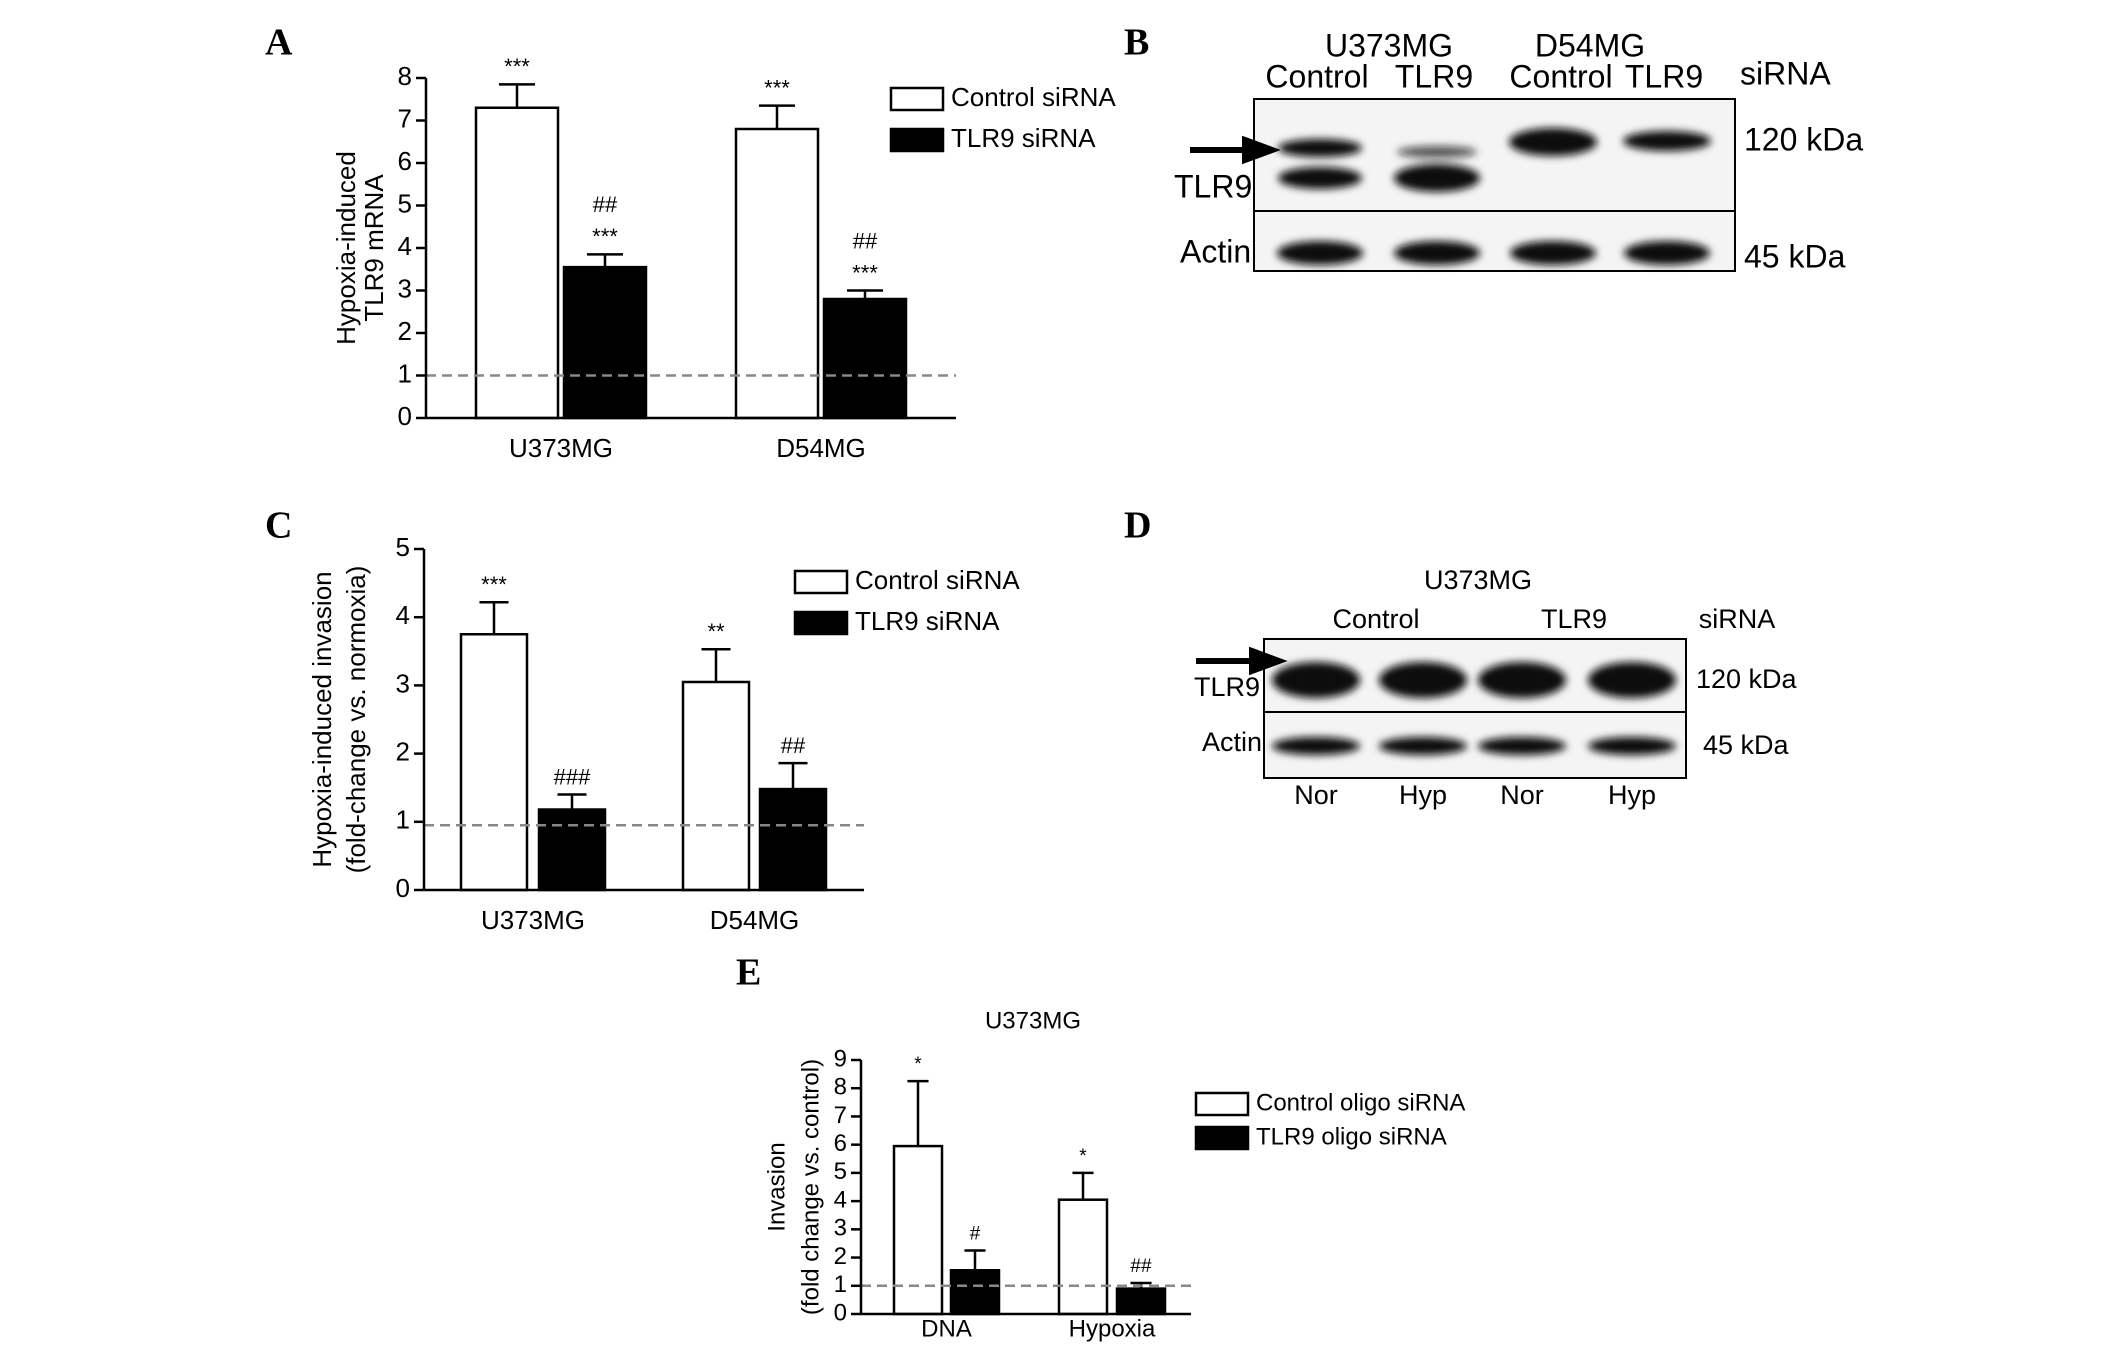 The width and height of the screenshot is (2126, 1346). I want to click on panel-letter: B, so click(1136, 43).